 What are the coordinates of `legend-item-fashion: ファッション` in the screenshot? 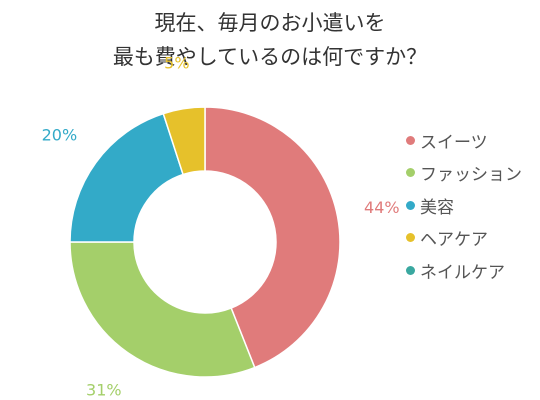 It's located at (473, 173).